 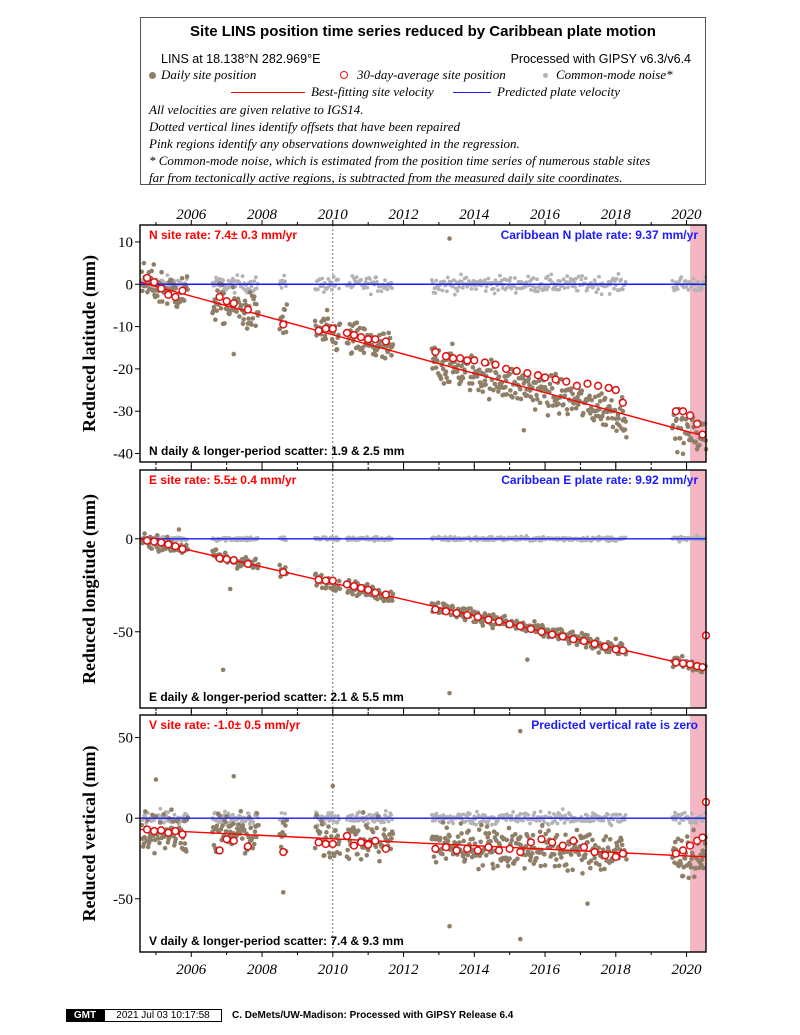 What do you see at coordinates (225, 725) in the screenshot?
I see `site-rate-label: V site rate: -1.0± 0.5 mm/yr` at bounding box center [225, 725].